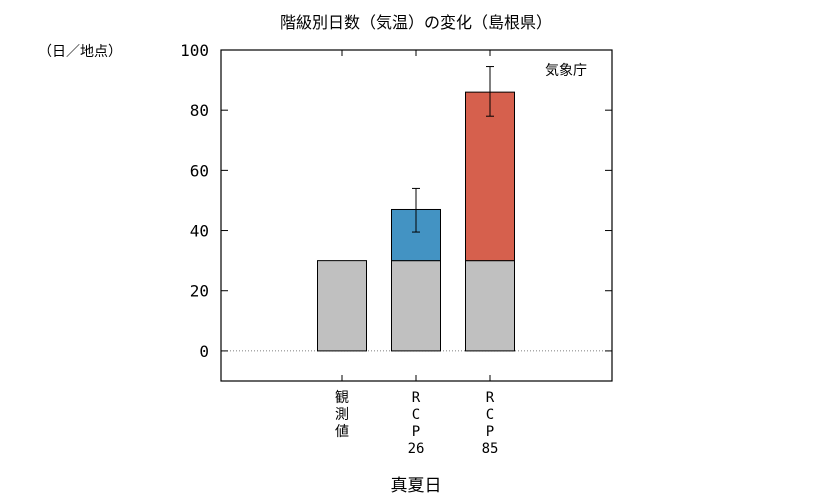 This screenshot has height=498, width=833. Describe the element at coordinates (416, 486) in the screenshot. I see `x-axis-label: 真夏日` at that location.